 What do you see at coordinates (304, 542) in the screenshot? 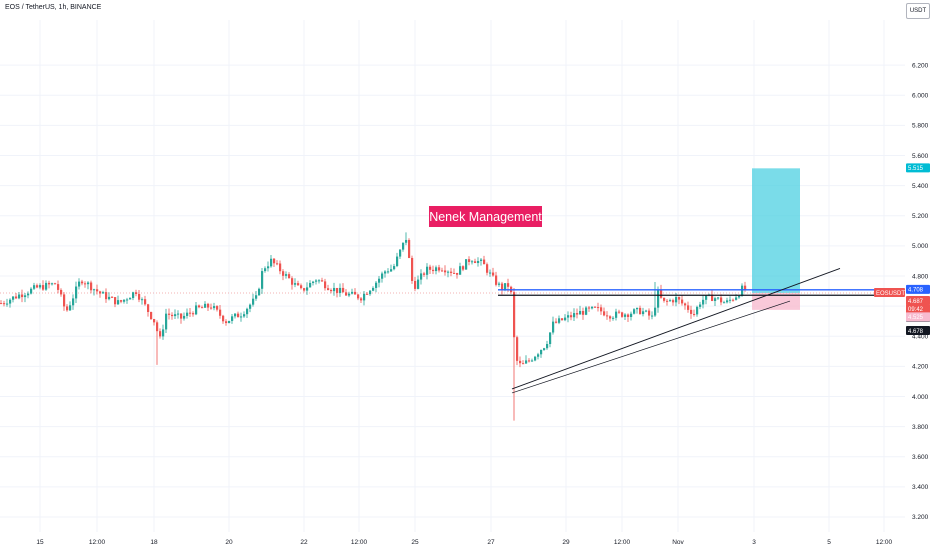
I see `x-tick-label: 22` at bounding box center [304, 542].